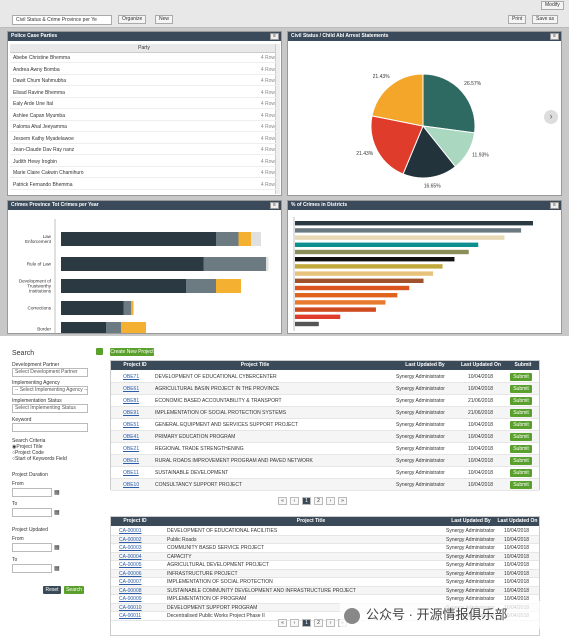  What do you see at coordinates (131, 401) in the screenshot?
I see `project-id-link: OBE81` at bounding box center [131, 401].